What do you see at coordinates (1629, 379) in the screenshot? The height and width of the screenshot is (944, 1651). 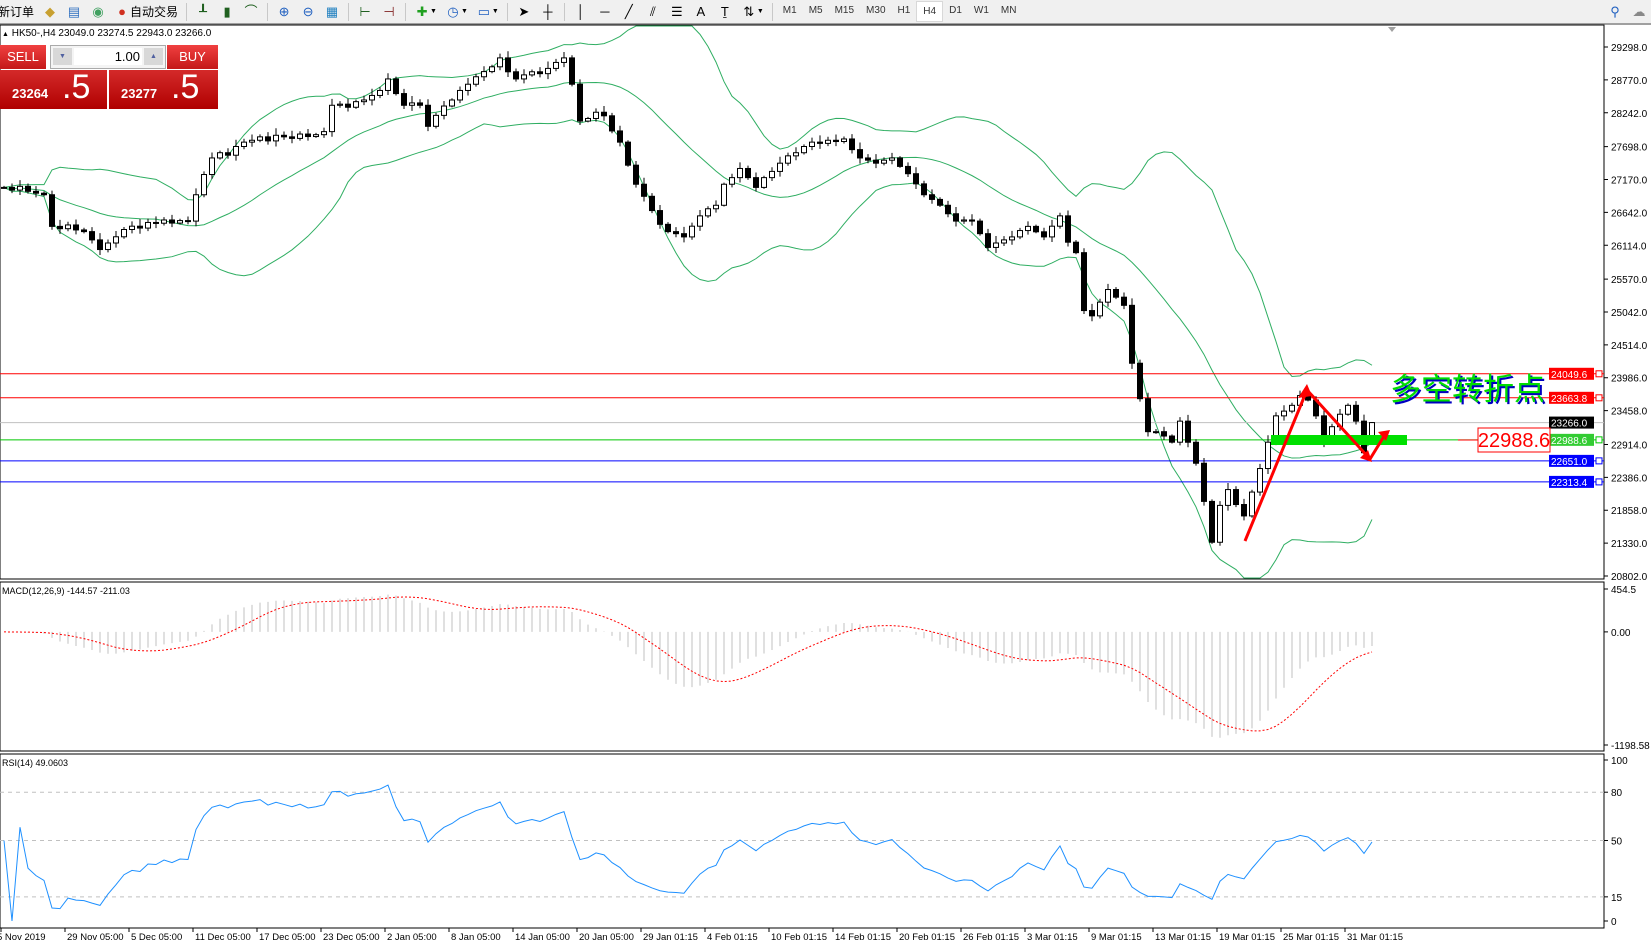 I see `price-tick-label: 23986.0` at bounding box center [1629, 379].